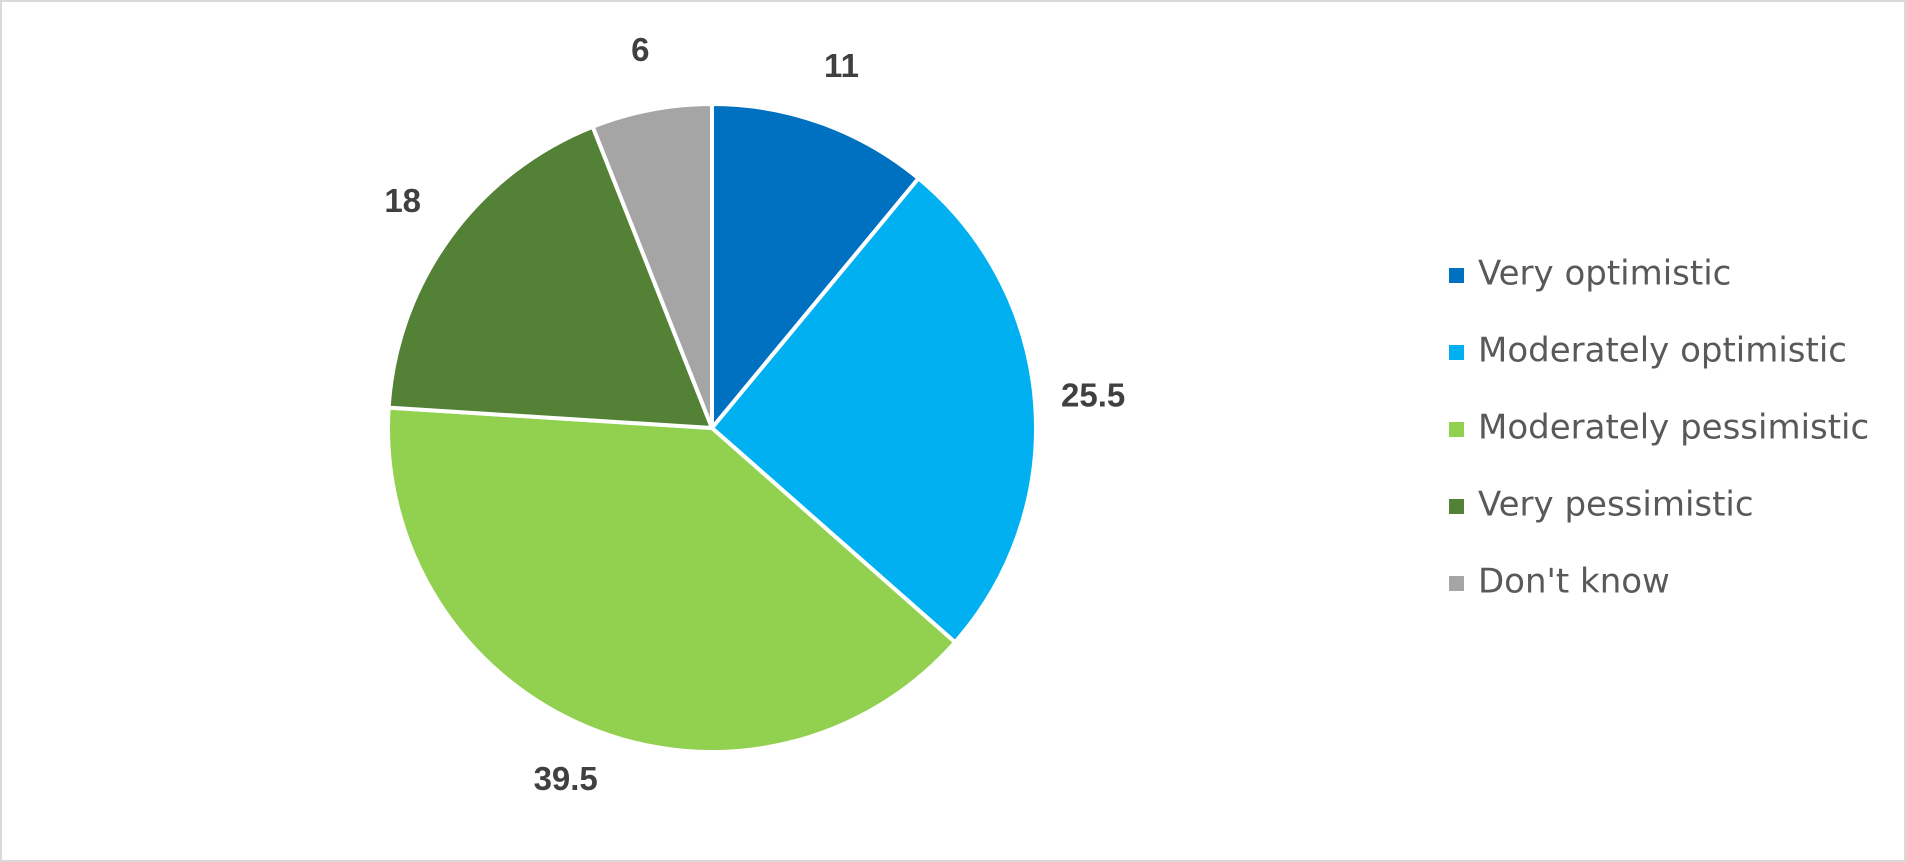 This screenshot has height=862, width=1906. Describe the element at coordinates (640, 49) in the screenshot. I see `data-label: 6` at that location.